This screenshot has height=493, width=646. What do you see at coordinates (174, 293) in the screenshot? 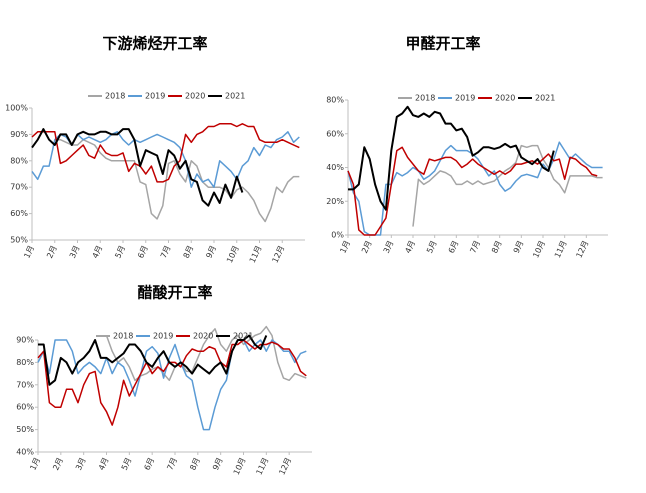
I see `chart-title: 醋酸开工率` at bounding box center [174, 293].